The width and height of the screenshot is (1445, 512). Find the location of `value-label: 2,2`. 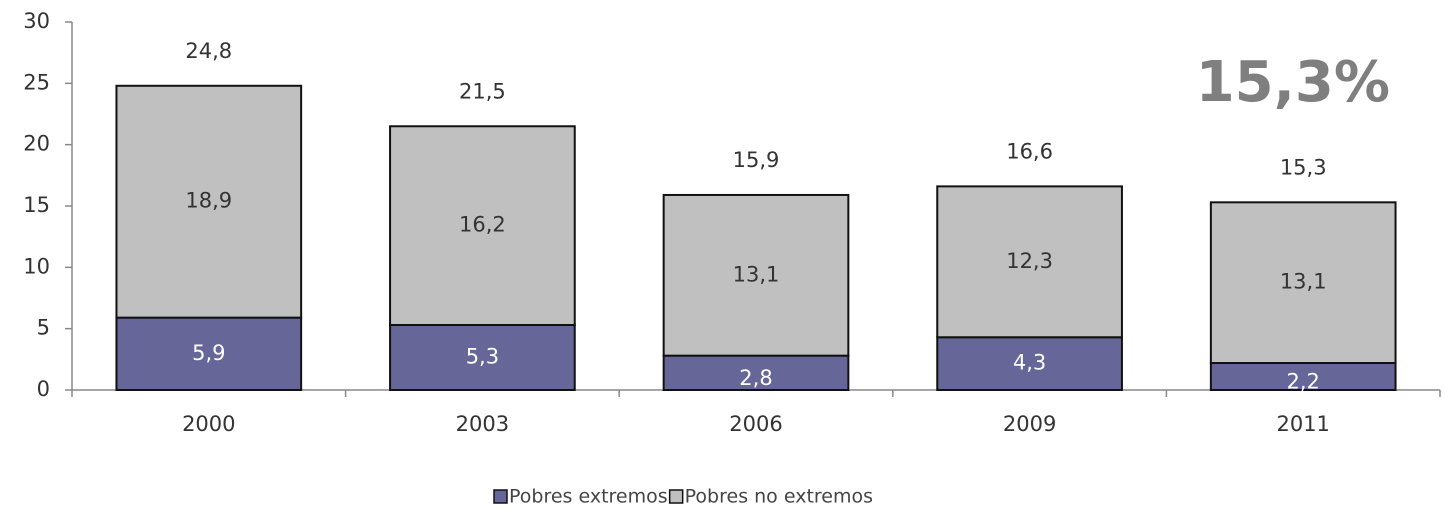

value-label: 2,2 is located at coordinates (1302, 382).